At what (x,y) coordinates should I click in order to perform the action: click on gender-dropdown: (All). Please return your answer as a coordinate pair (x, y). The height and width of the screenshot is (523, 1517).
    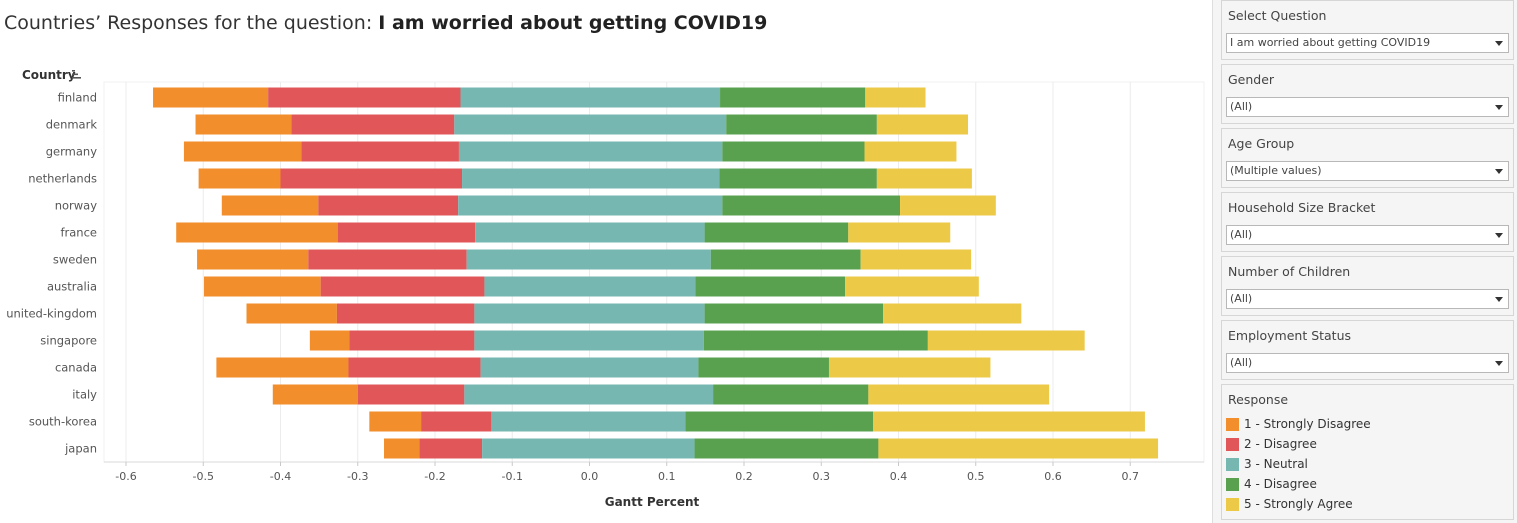
    Looking at the image, I should click on (1367, 107).